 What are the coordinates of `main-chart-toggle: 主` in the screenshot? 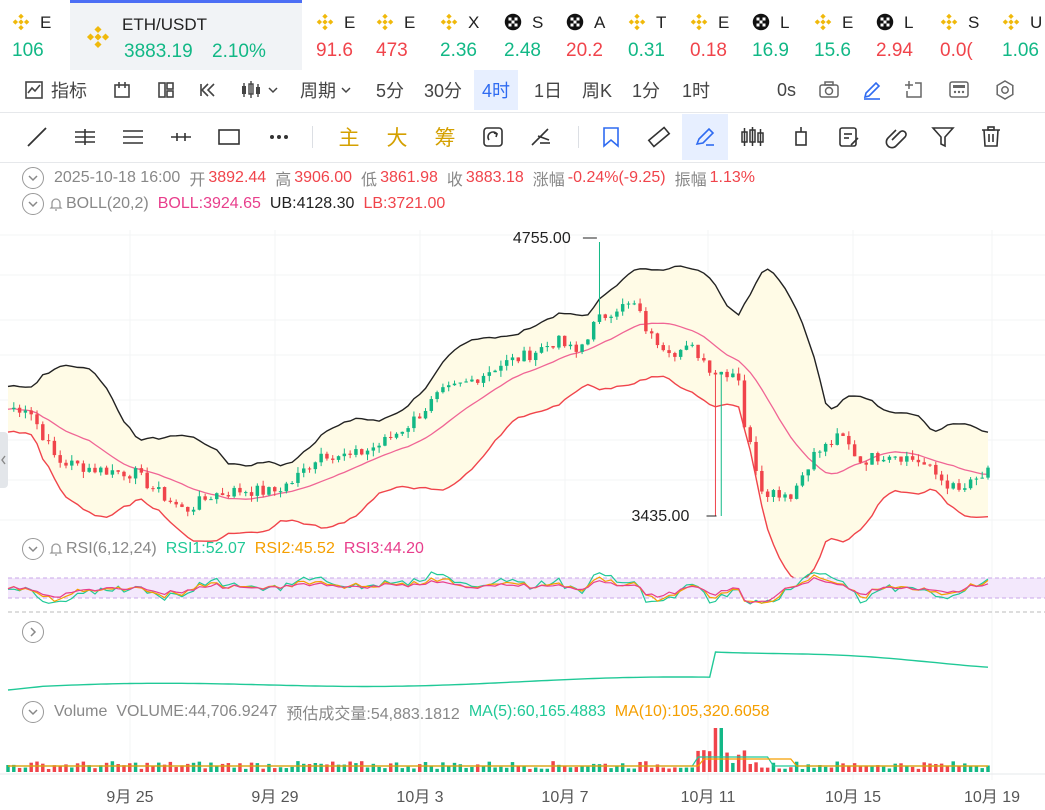 It's located at (349, 137).